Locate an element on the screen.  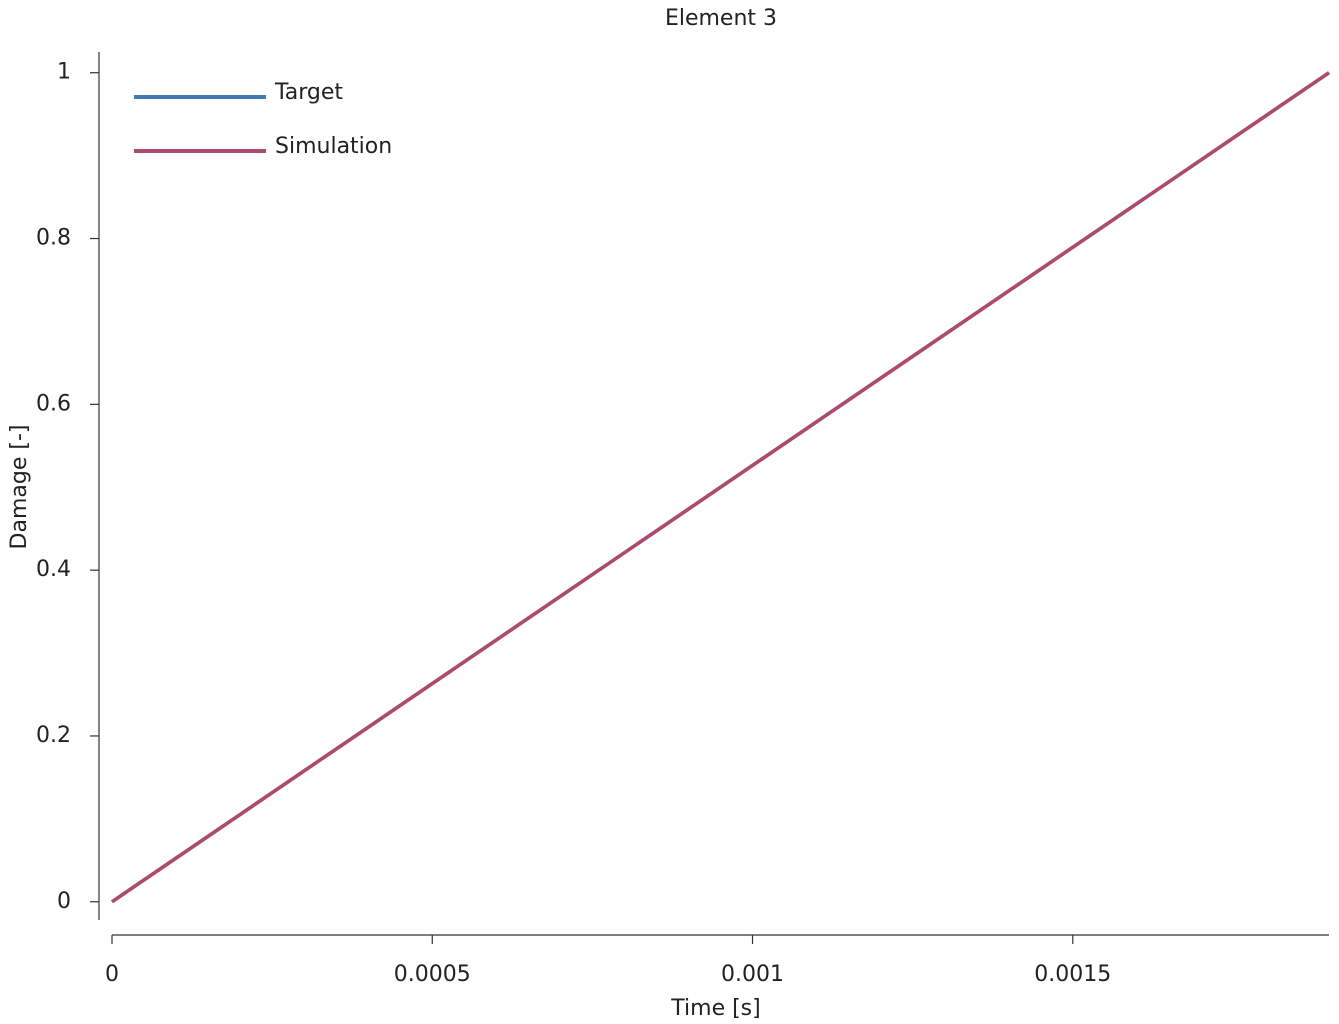
y-tick-label: 0 is located at coordinates (64, 901).